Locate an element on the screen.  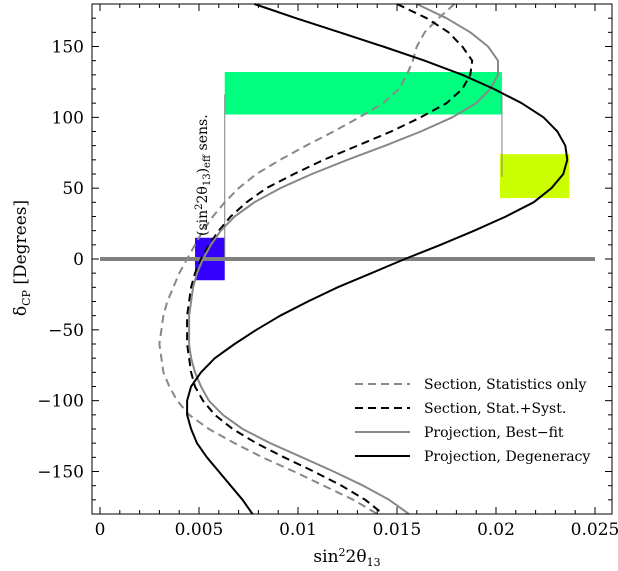
y-tick-label: 0 is located at coordinates (78, 260).